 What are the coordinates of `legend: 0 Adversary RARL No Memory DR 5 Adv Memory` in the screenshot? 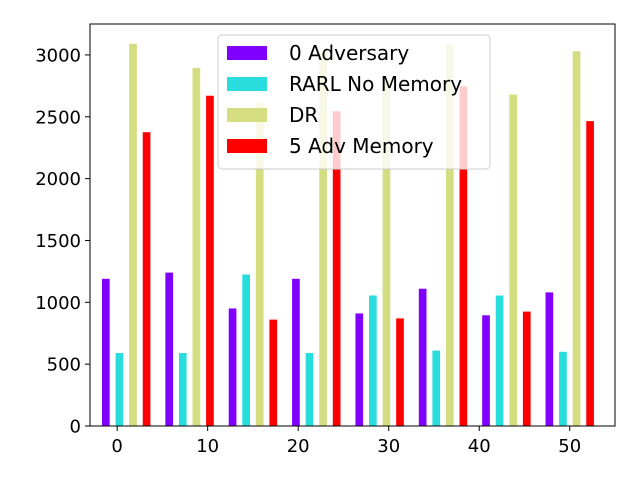 It's located at (354, 102).